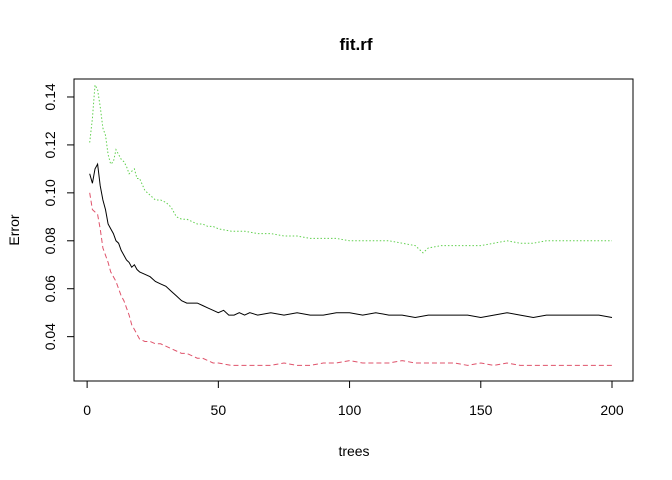  Describe the element at coordinates (353, 451) in the screenshot. I see `x-axis-title: trees` at that location.